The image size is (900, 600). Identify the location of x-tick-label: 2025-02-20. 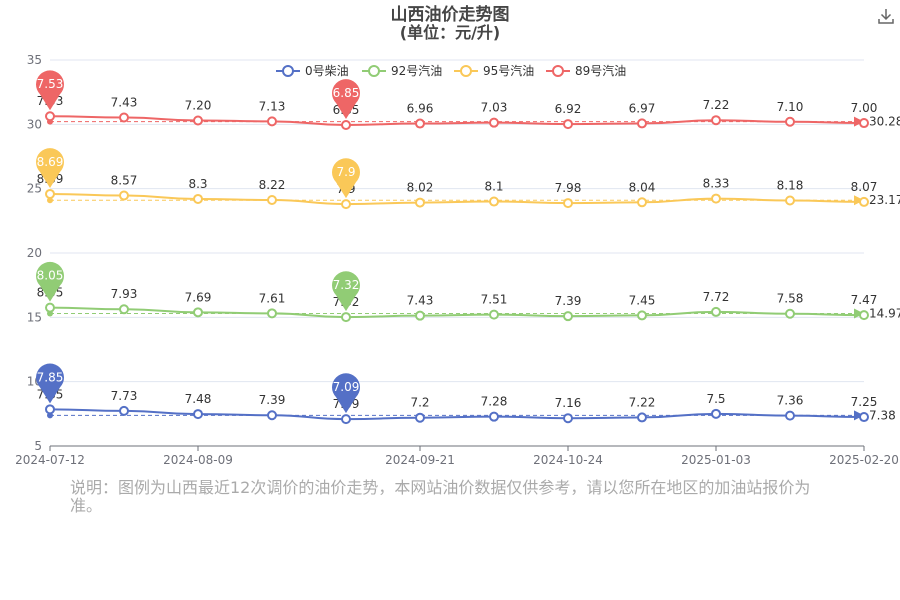
(864, 460).